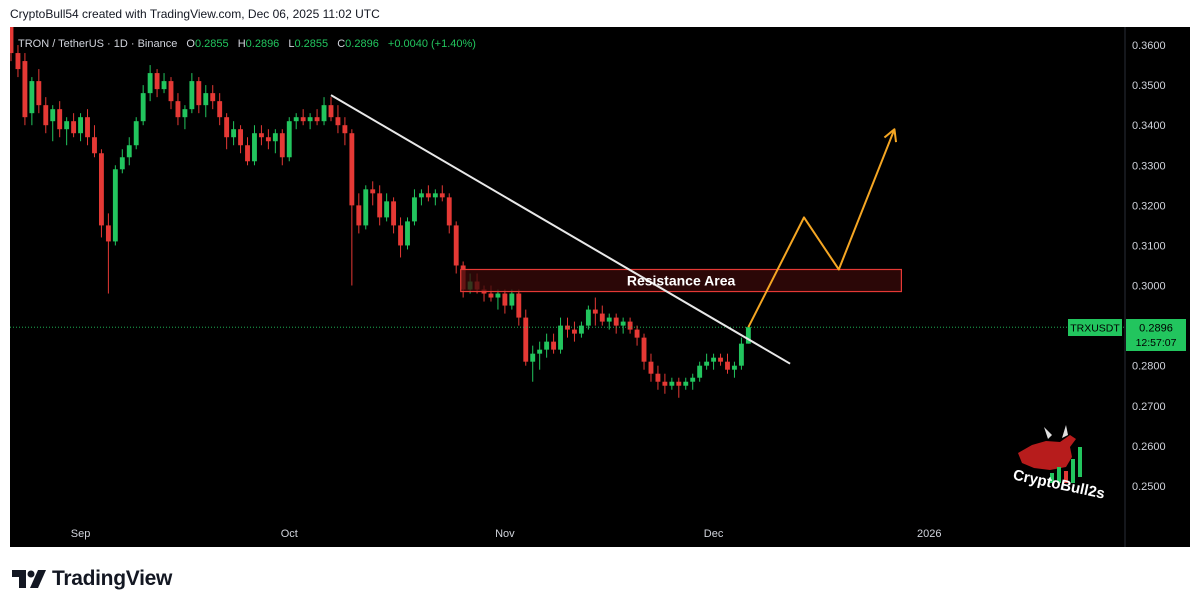 This screenshot has width=1200, height=608. Describe the element at coordinates (1156, 343) in the screenshot. I see `price-tag-countdown: 12:57:07` at that location.